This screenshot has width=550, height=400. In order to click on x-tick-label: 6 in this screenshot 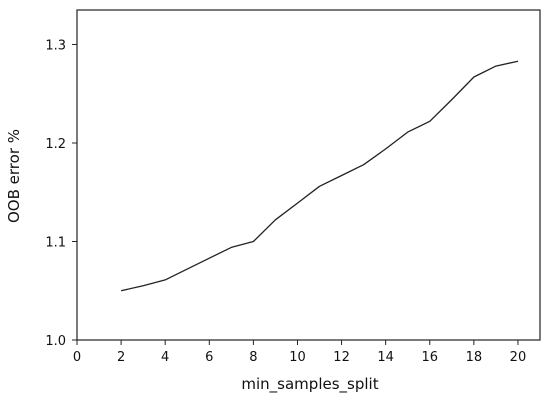, I will do `click(209, 357)`.